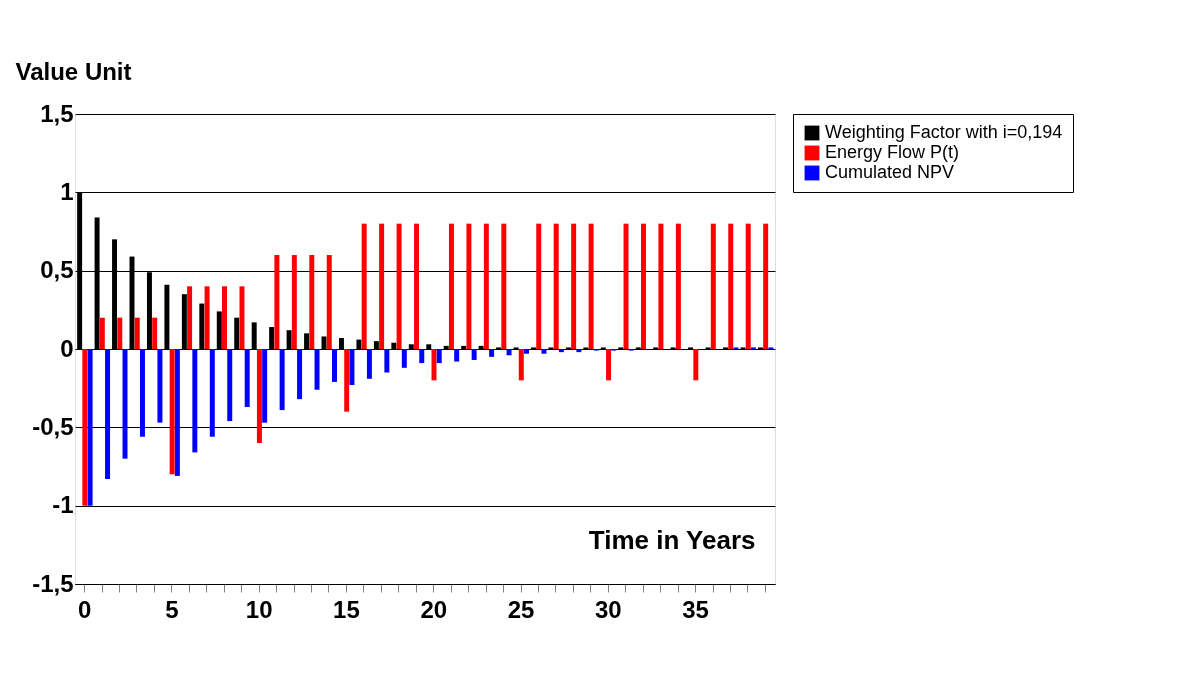  What do you see at coordinates (259, 609) in the screenshot?
I see `x-tick-label: 10` at bounding box center [259, 609].